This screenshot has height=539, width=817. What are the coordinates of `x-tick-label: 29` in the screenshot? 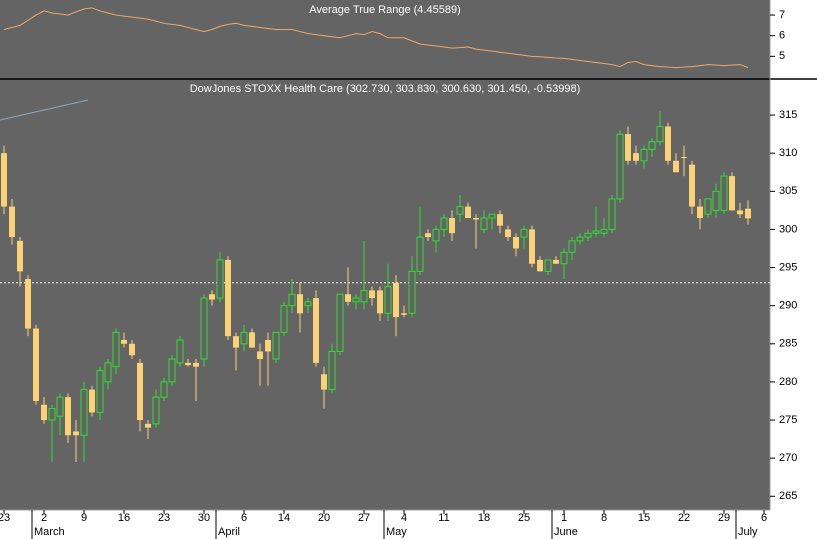 It's located at (724, 518).